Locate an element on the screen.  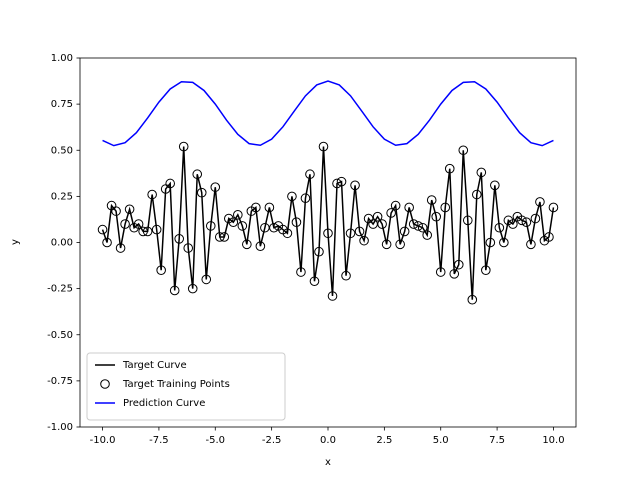
x-tick-label: 0.0 is located at coordinates (328, 440).